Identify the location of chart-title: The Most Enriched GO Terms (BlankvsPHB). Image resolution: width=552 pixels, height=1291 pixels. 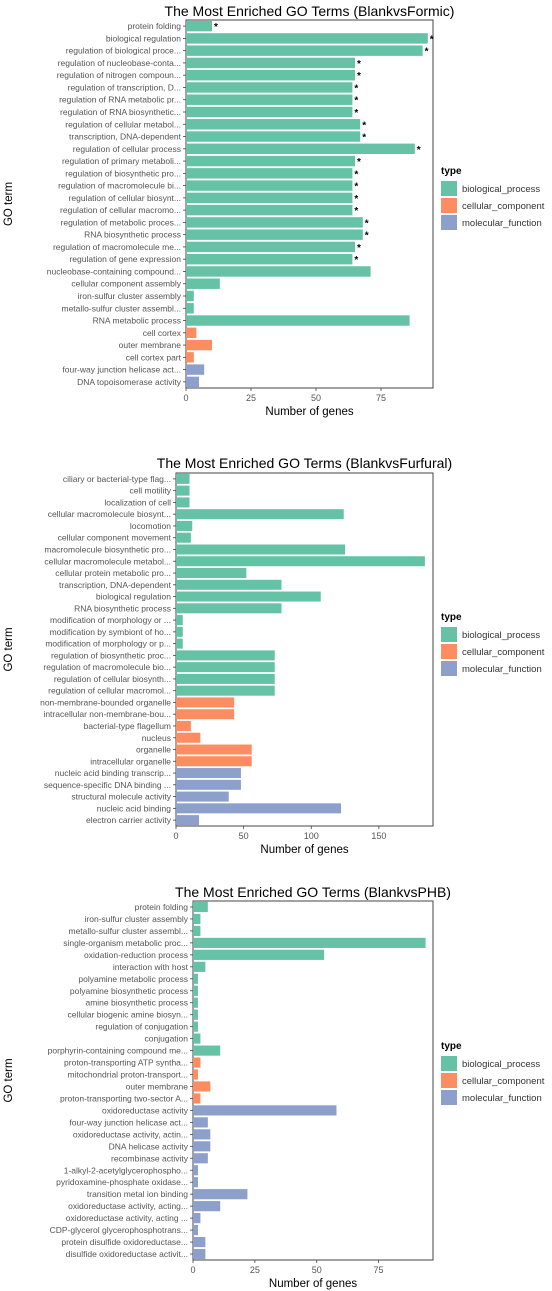
(313, 892).